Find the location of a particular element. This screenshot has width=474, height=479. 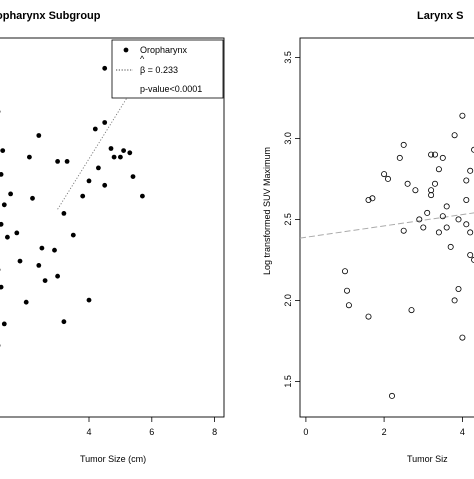

larynx-title: Larynx S is located at coordinates (440, 16).